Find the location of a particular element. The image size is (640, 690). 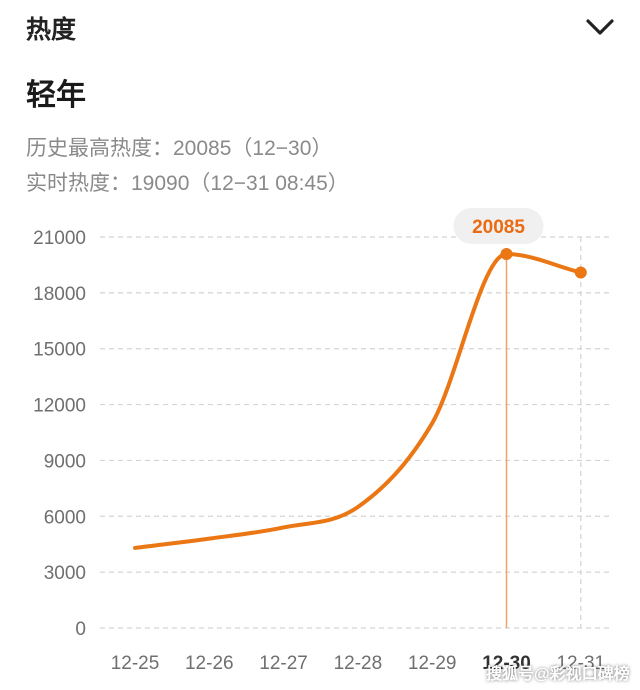

chevron-down-icon is located at coordinates (600, 27).